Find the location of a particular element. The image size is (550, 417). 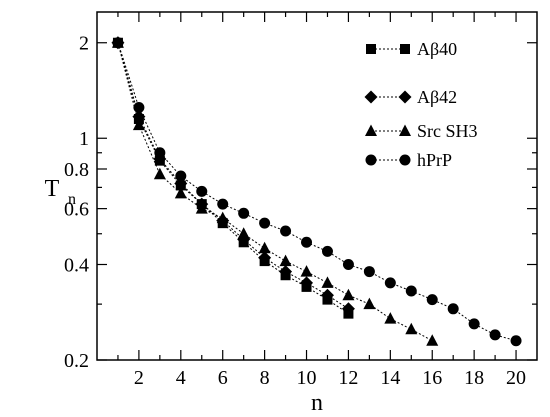

x-tick-label: 6 is located at coordinates (223, 378).